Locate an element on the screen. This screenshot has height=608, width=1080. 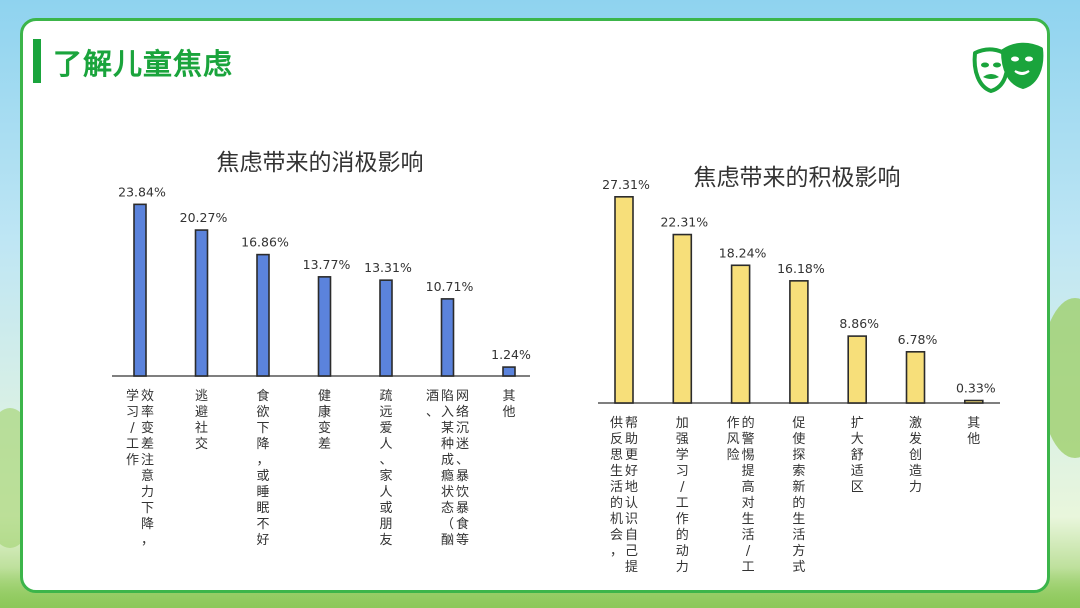
category-label-char: 疏 is located at coordinates (385, 396).